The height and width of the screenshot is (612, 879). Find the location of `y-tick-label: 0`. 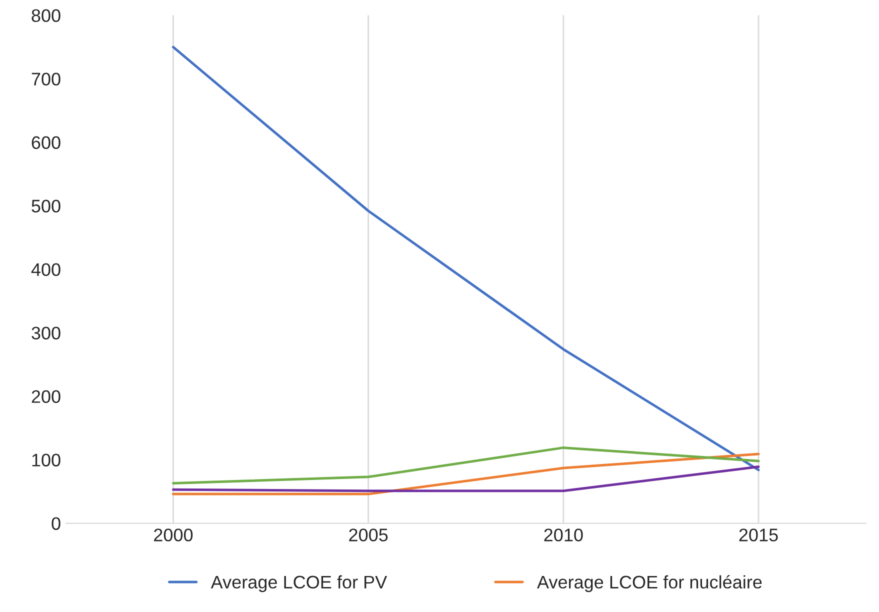

y-tick-label: 0 is located at coordinates (56, 523).